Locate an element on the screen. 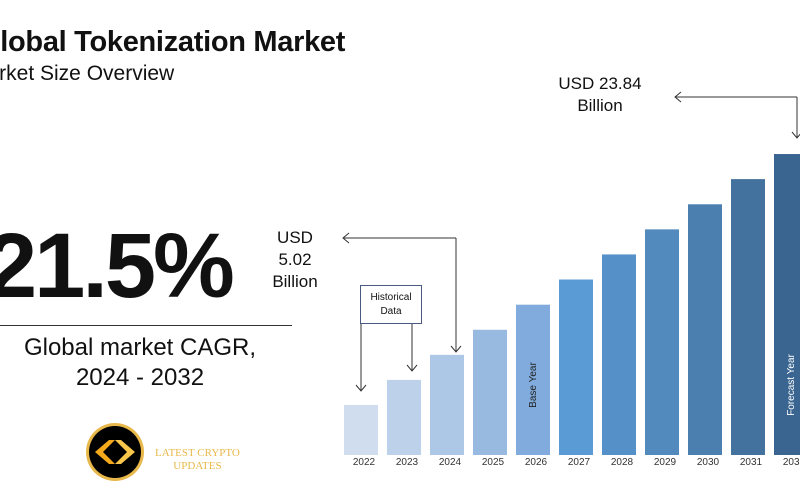  bar-2024 is located at coordinates (447, 404).